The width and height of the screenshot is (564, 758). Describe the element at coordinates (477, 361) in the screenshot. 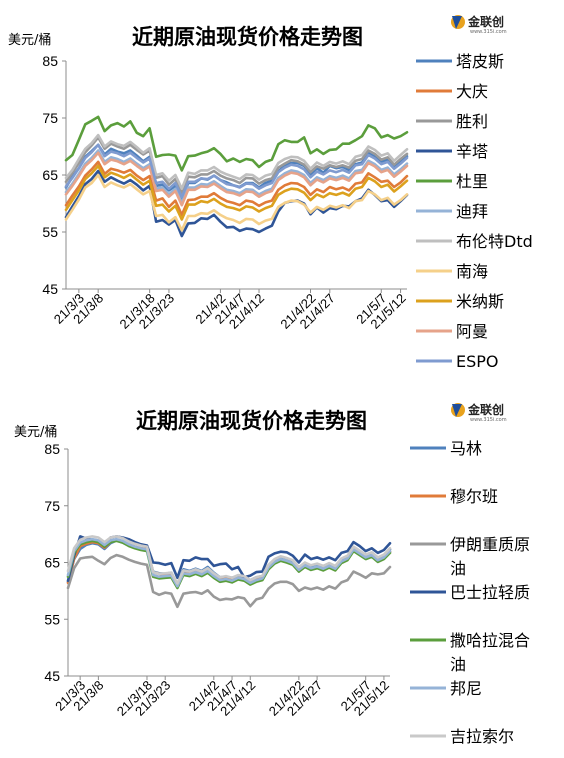

I see `legend-label: ESPO` at that location.